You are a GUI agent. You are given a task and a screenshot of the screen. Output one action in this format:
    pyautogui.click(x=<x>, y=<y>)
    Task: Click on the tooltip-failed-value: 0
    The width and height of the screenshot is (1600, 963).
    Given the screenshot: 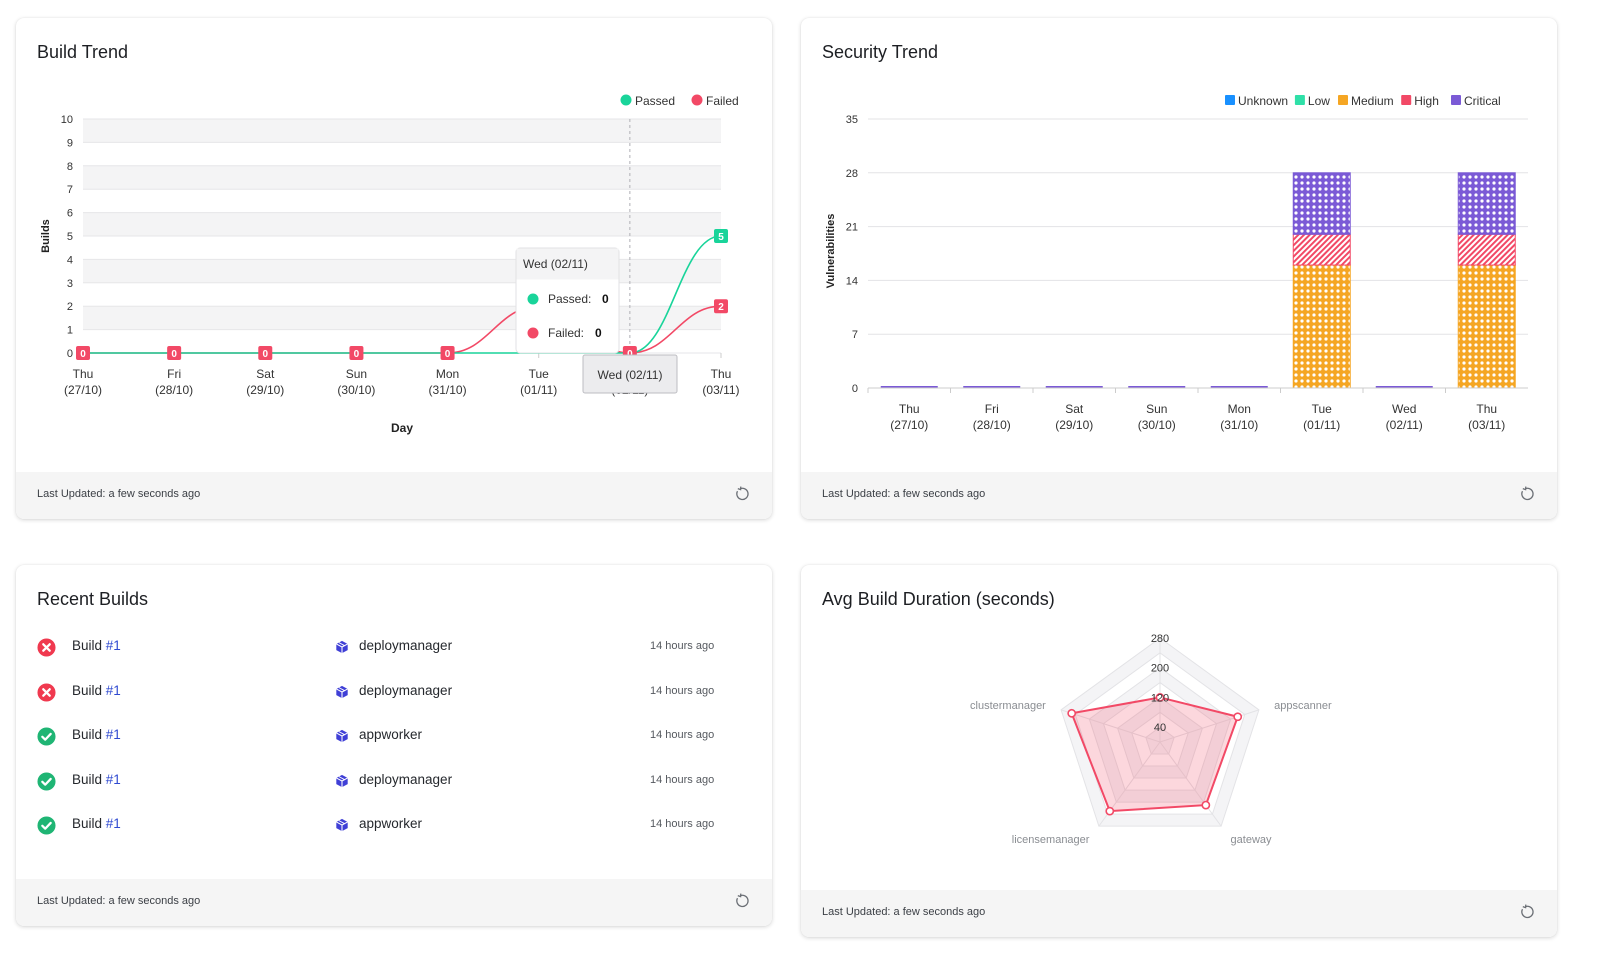 What is the action you would take?
    pyautogui.click(x=598, y=333)
    